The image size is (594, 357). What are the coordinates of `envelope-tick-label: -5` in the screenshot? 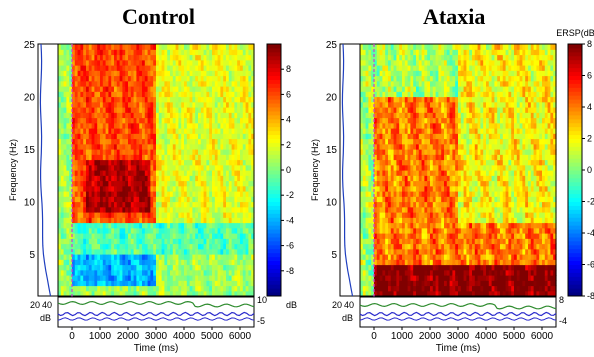 It's located at (261, 321).